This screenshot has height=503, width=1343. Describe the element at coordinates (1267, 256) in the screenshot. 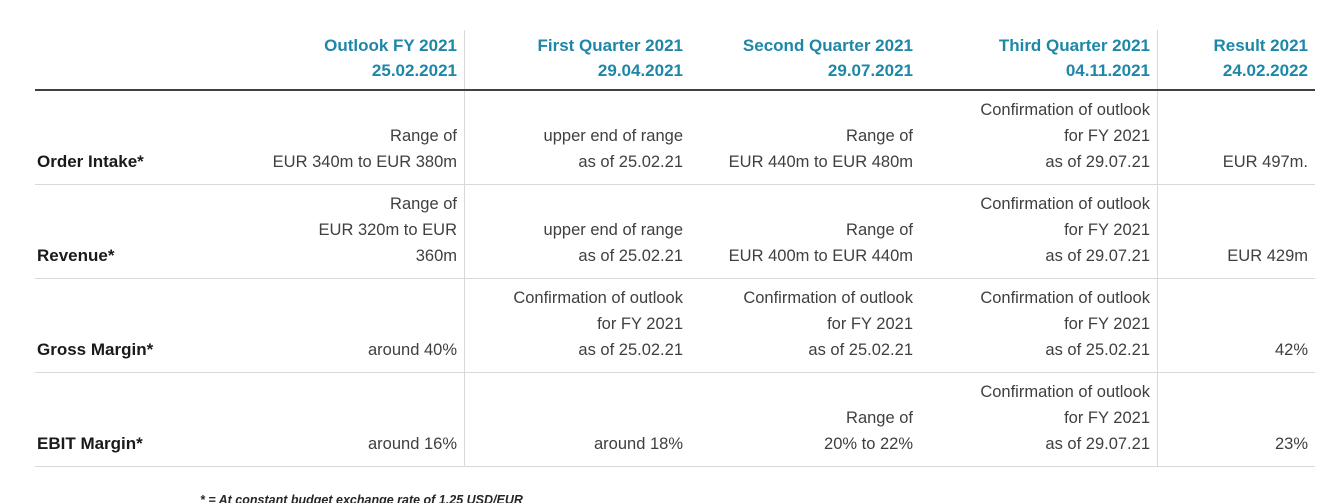

I see `cell-result: EUR 429m` at that location.